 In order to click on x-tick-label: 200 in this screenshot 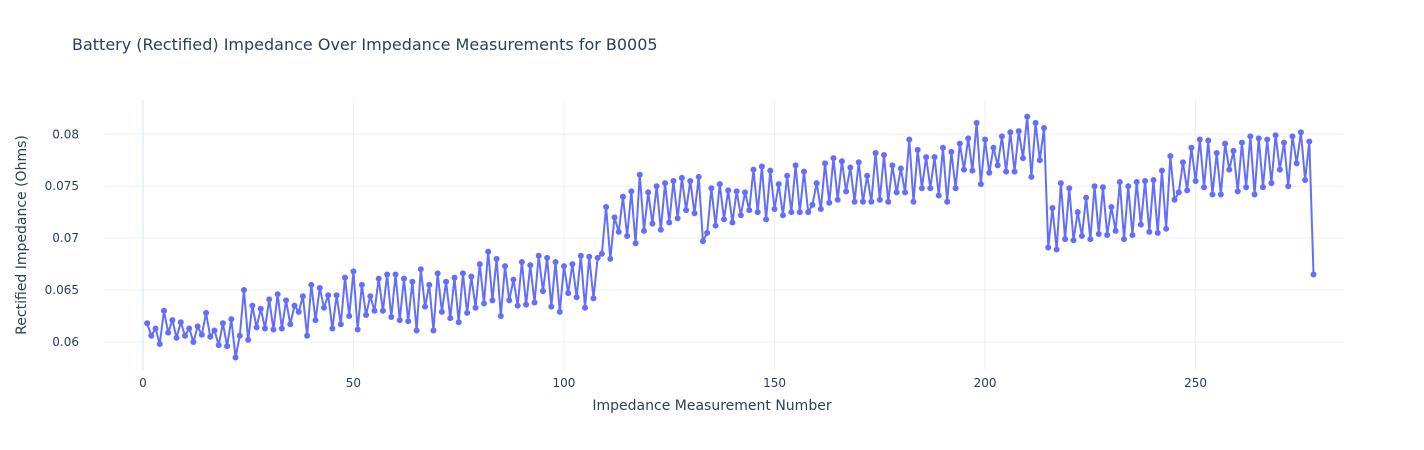, I will do `click(985, 383)`.